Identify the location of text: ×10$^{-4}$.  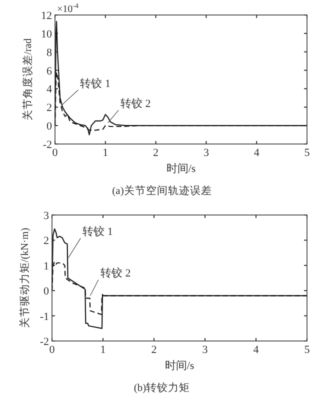
(68, 8).